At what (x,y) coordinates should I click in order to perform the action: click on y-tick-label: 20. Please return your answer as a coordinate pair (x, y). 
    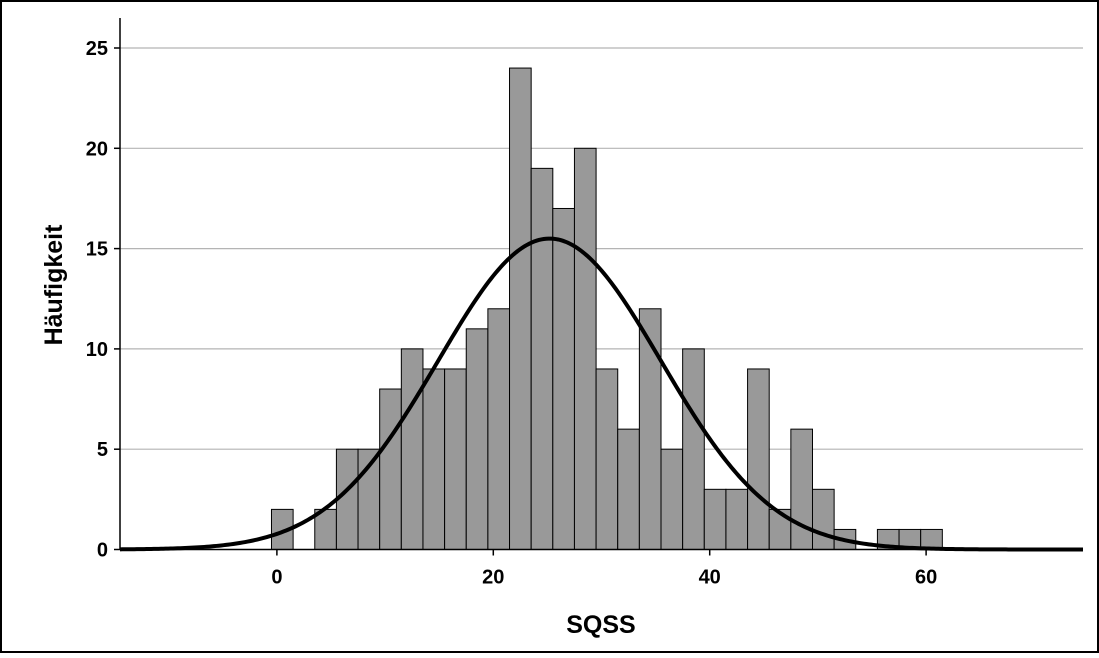
    Looking at the image, I should click on (97, 149).